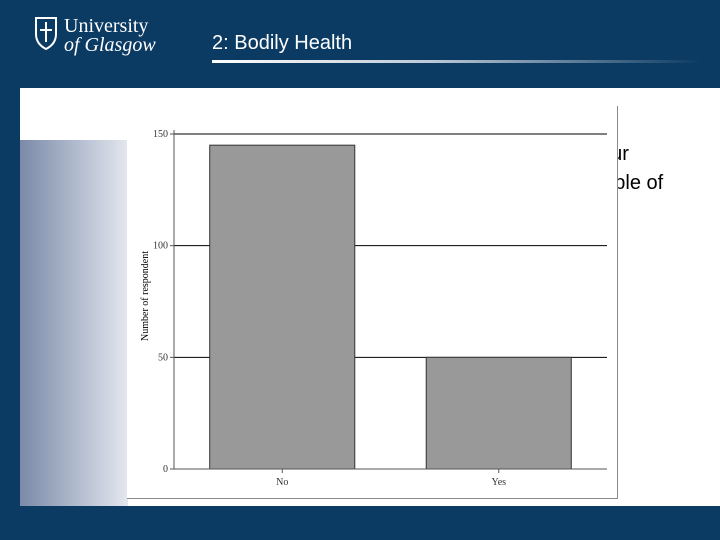  I want to click on bar-yes, so click(498, 413).